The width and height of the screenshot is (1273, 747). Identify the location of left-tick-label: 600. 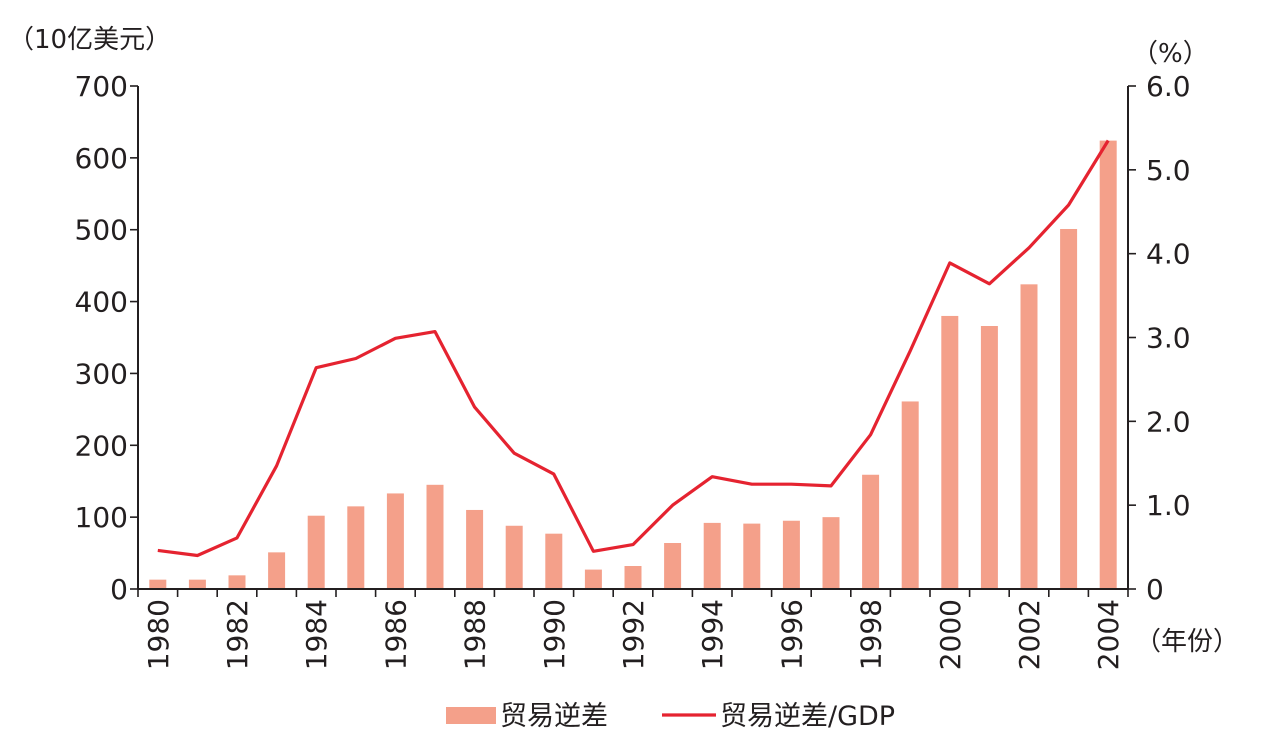
(101, 158).